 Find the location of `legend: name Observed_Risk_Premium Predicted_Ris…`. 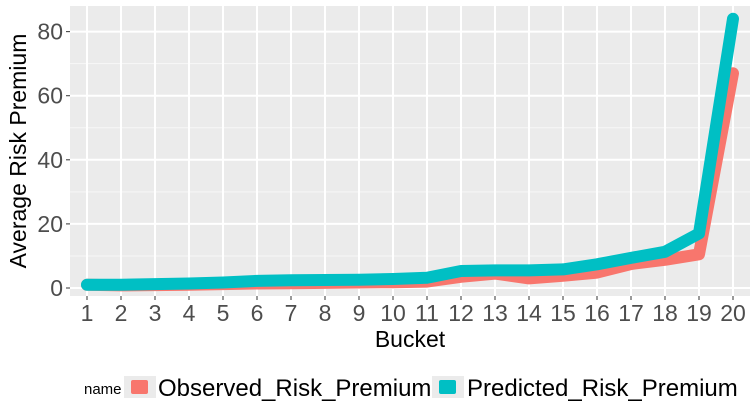

legend: name Observed_Risk_Premium Predicted_Ris… is located at coordinates (411, 388).